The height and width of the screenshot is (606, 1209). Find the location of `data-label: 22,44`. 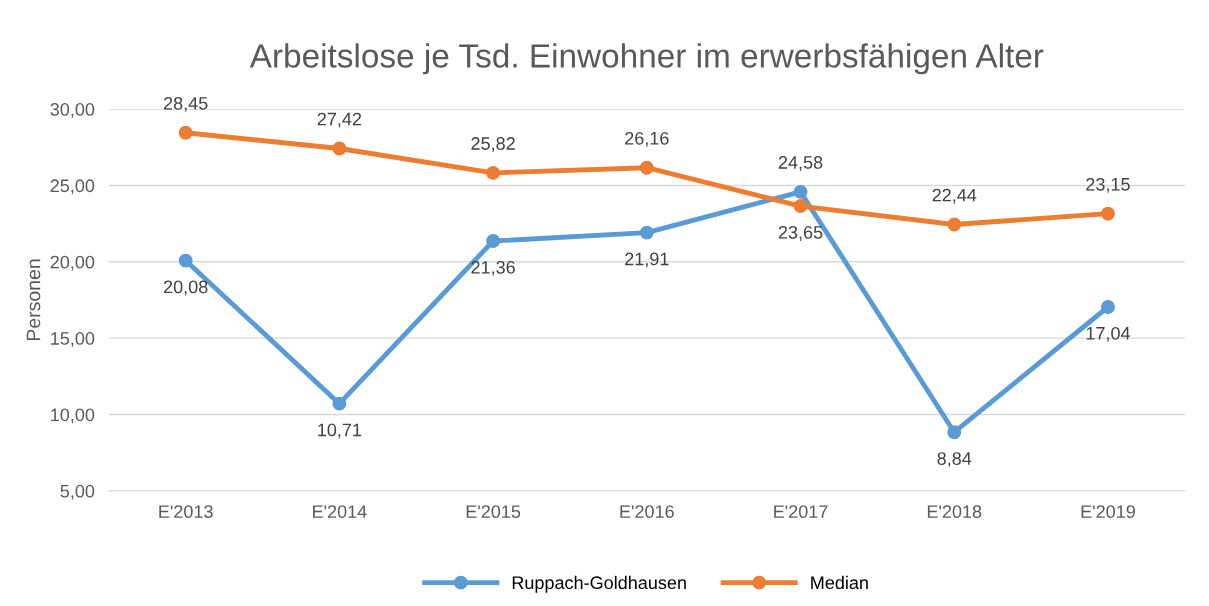

data-label: 22,44 is located at coordinates (954, 196).